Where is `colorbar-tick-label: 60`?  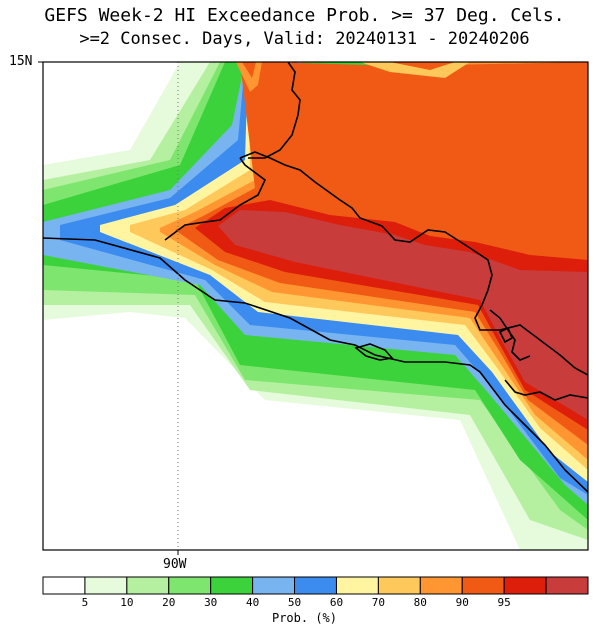 colorbar-tick-label: 60 is located at coordinates (336, 602).